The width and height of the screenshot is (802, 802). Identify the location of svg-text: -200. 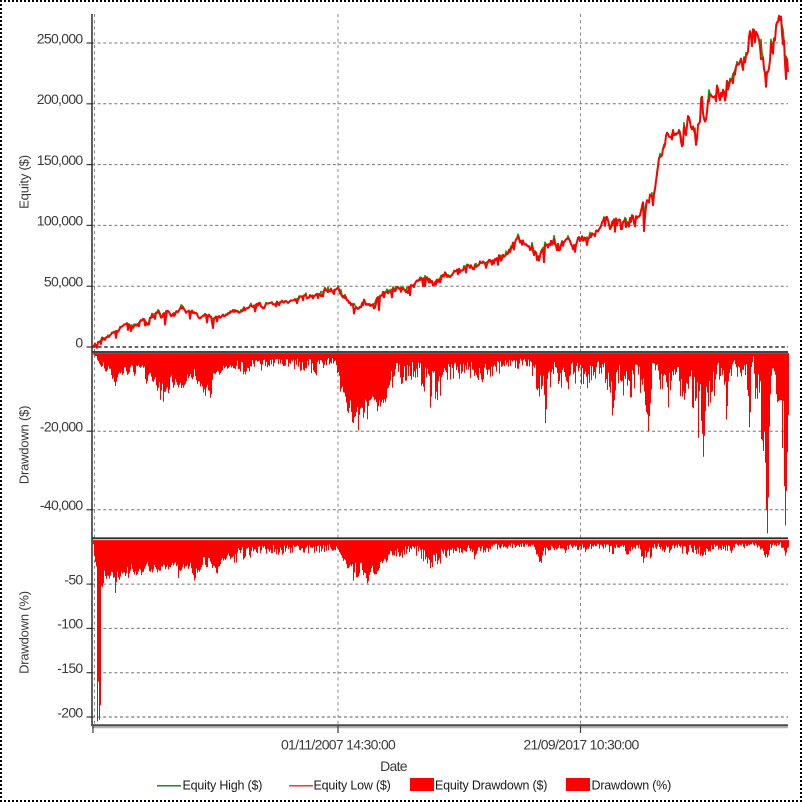
(70, 712).